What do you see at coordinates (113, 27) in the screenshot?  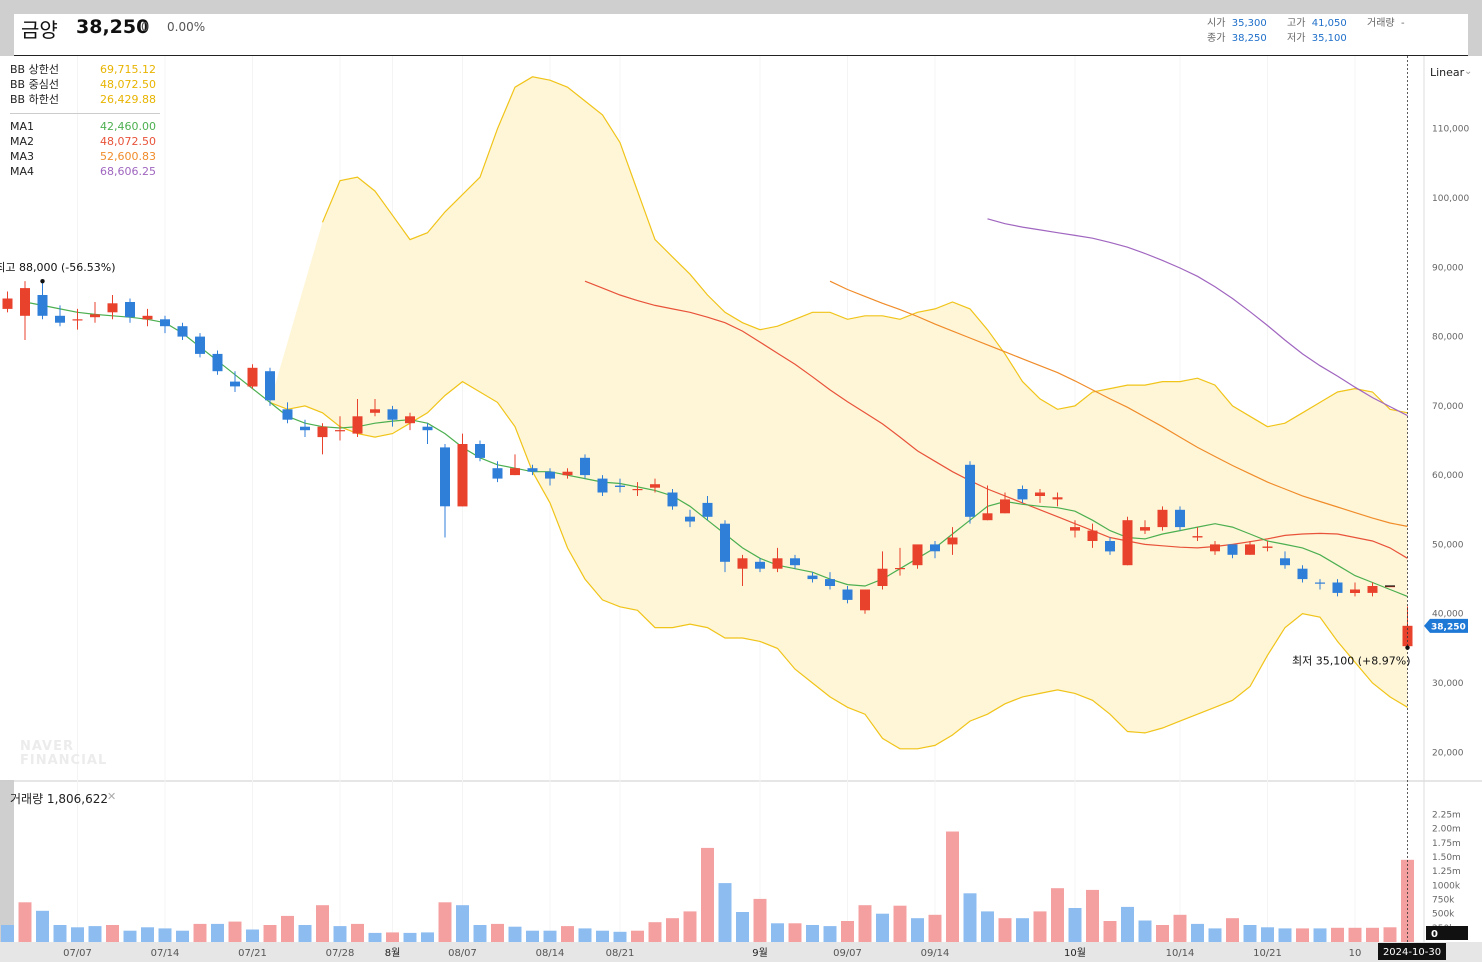 I see `current-price: 38,250` at bounding box center [113, 27].